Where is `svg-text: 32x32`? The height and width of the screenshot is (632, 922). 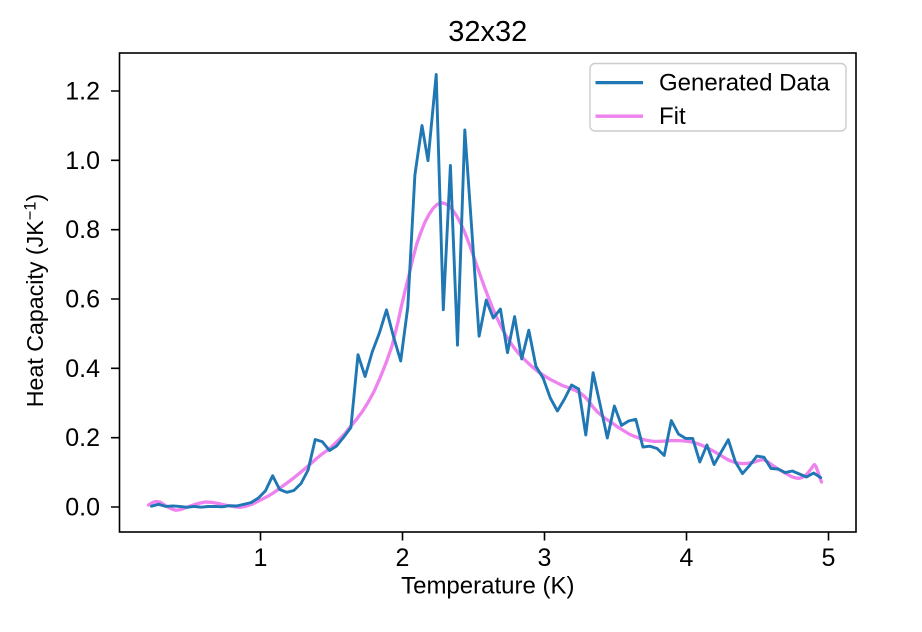 svg-text: 32x32 is located at coordinates (487, 32).